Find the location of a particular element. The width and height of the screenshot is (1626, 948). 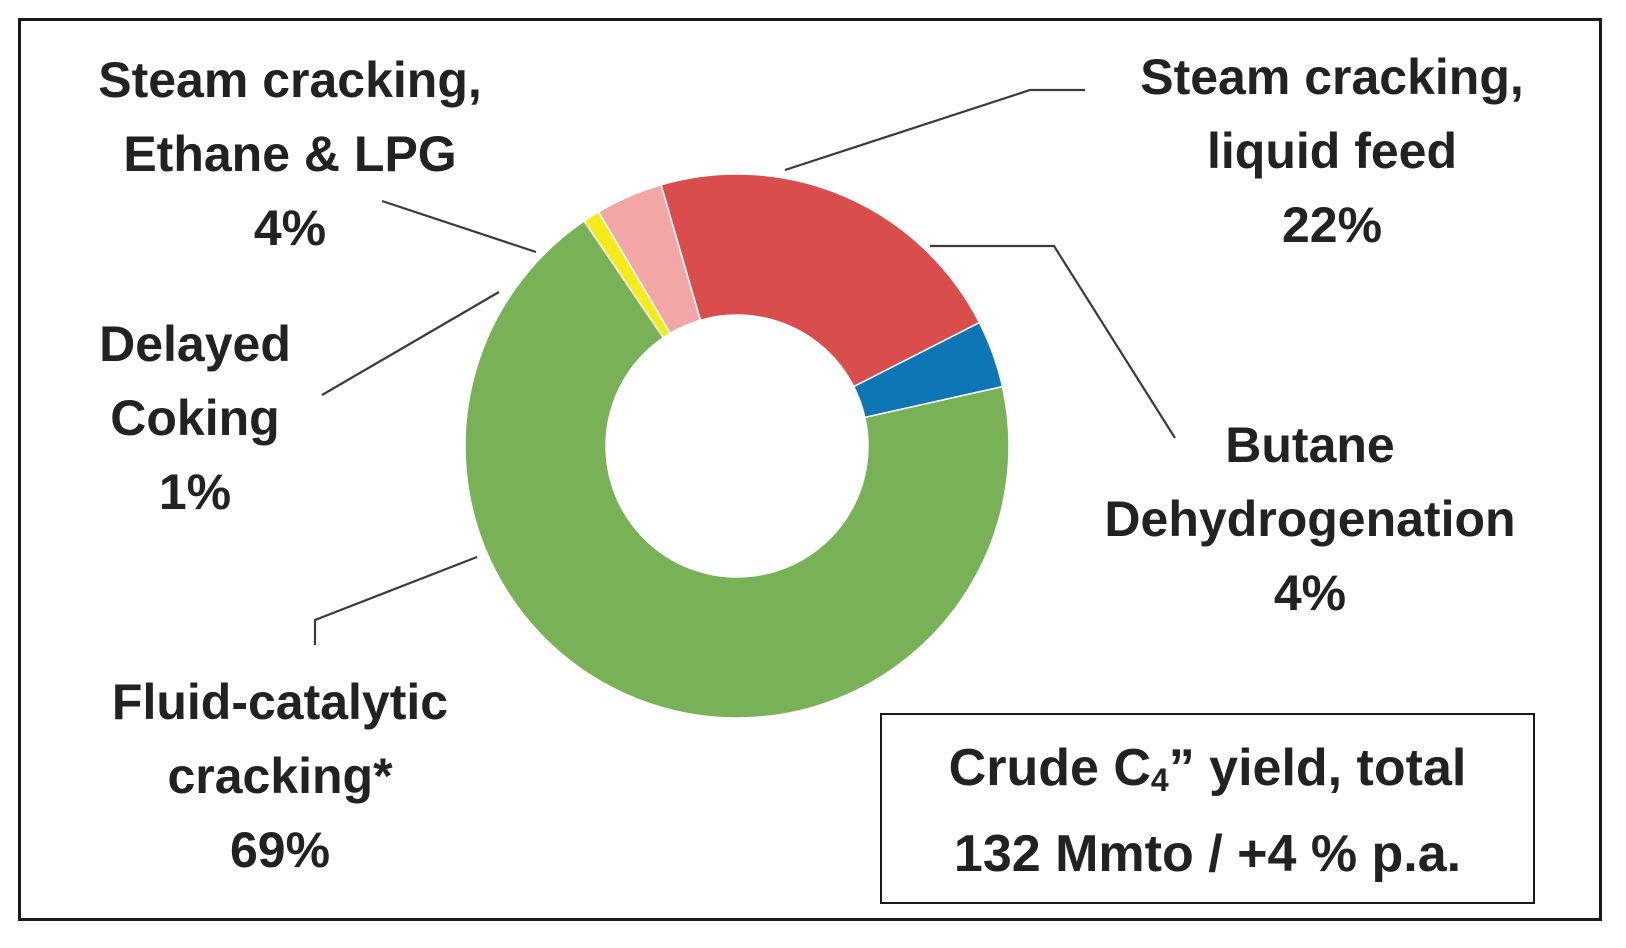

label-sclf-line2: liquid feed is located at coordinates (1332, 151).